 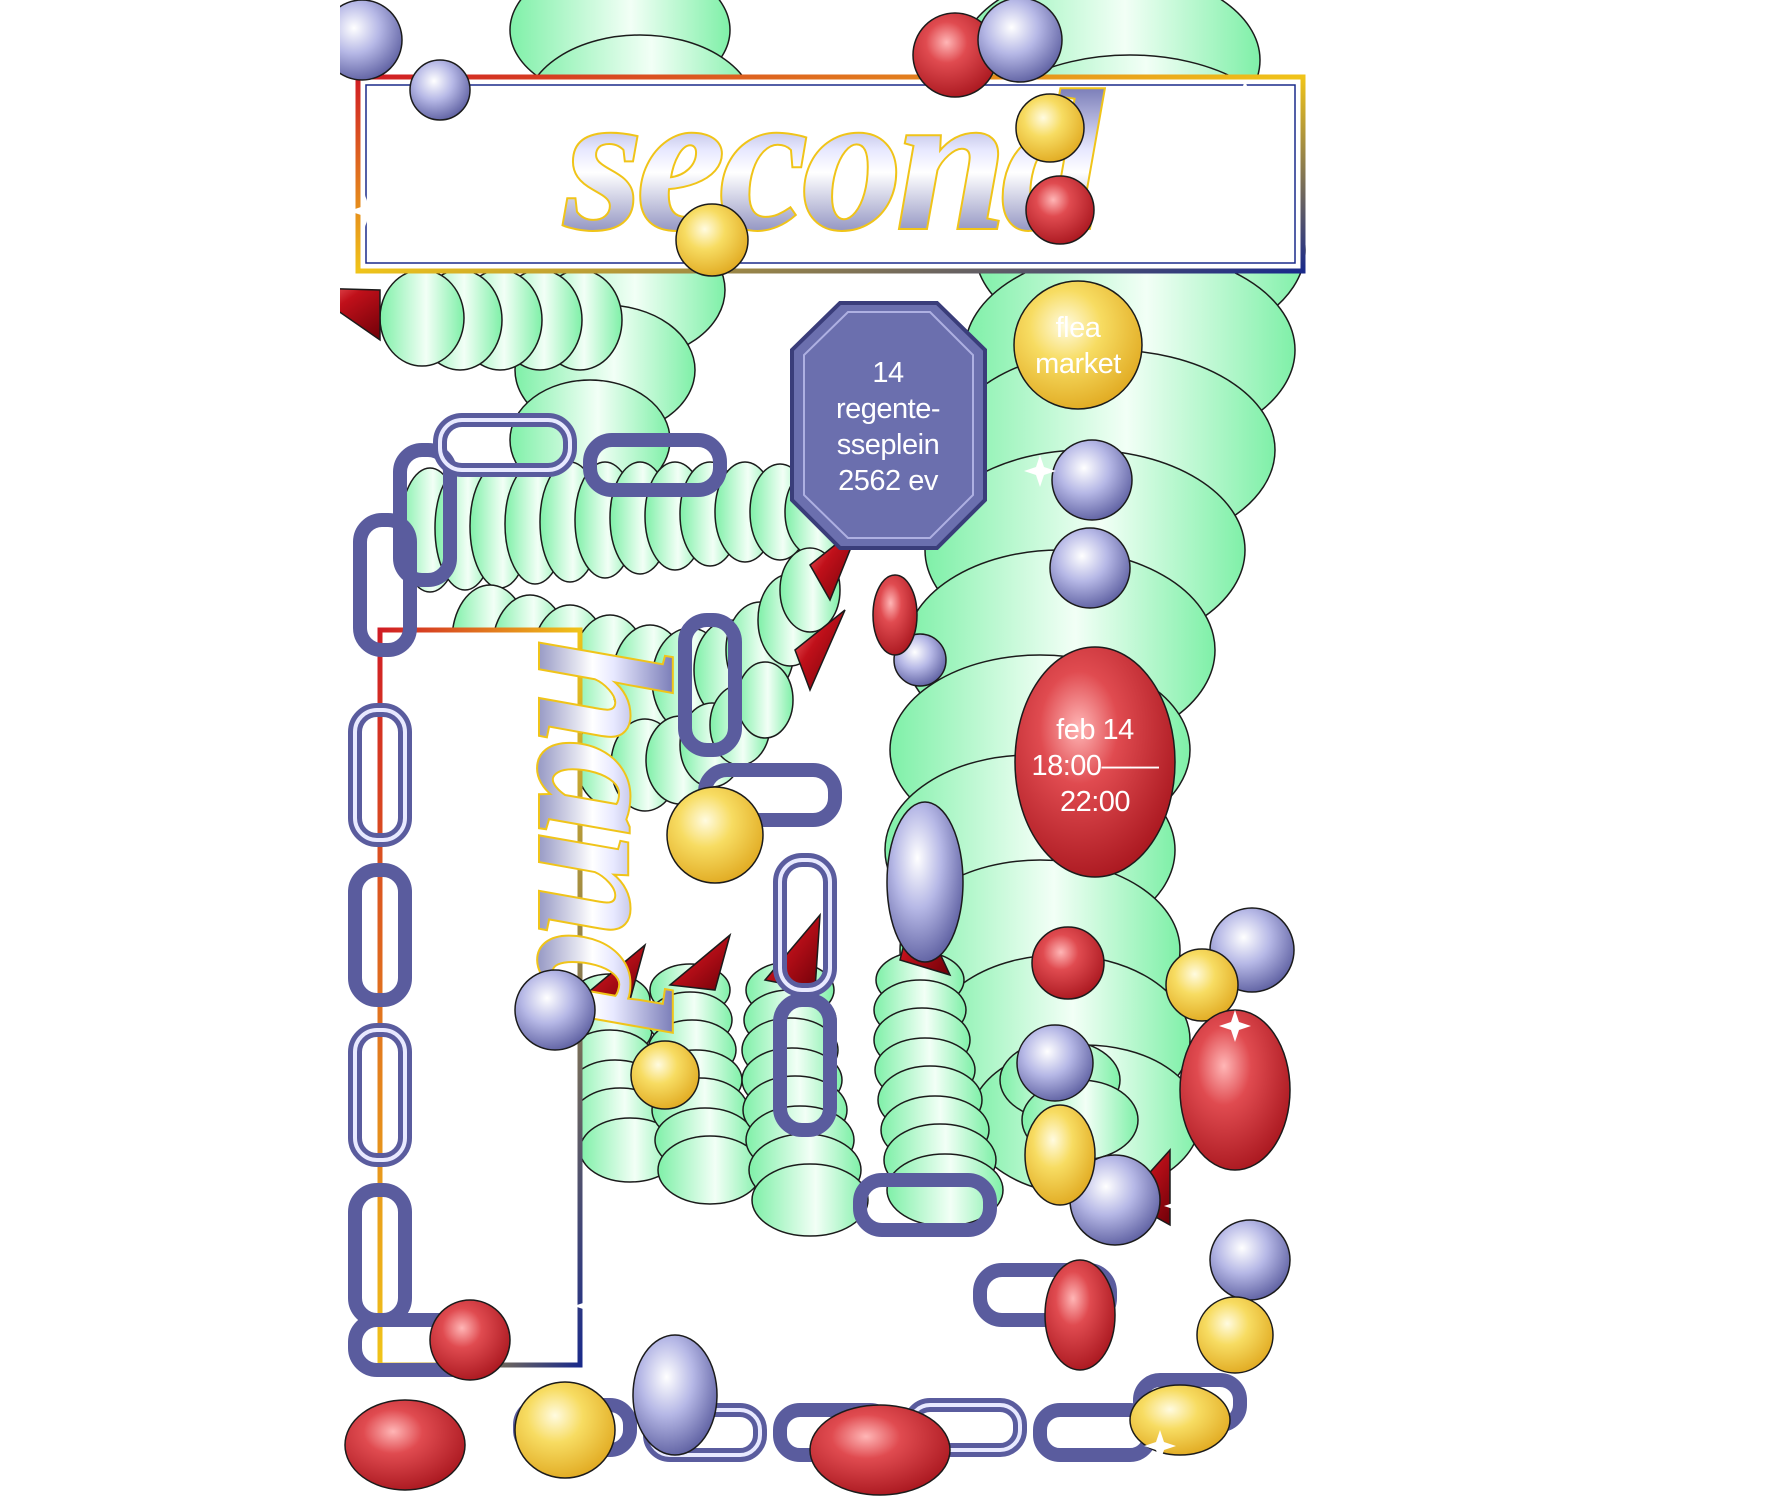 I want to click on title-second: second, so click(x=834, y=161).